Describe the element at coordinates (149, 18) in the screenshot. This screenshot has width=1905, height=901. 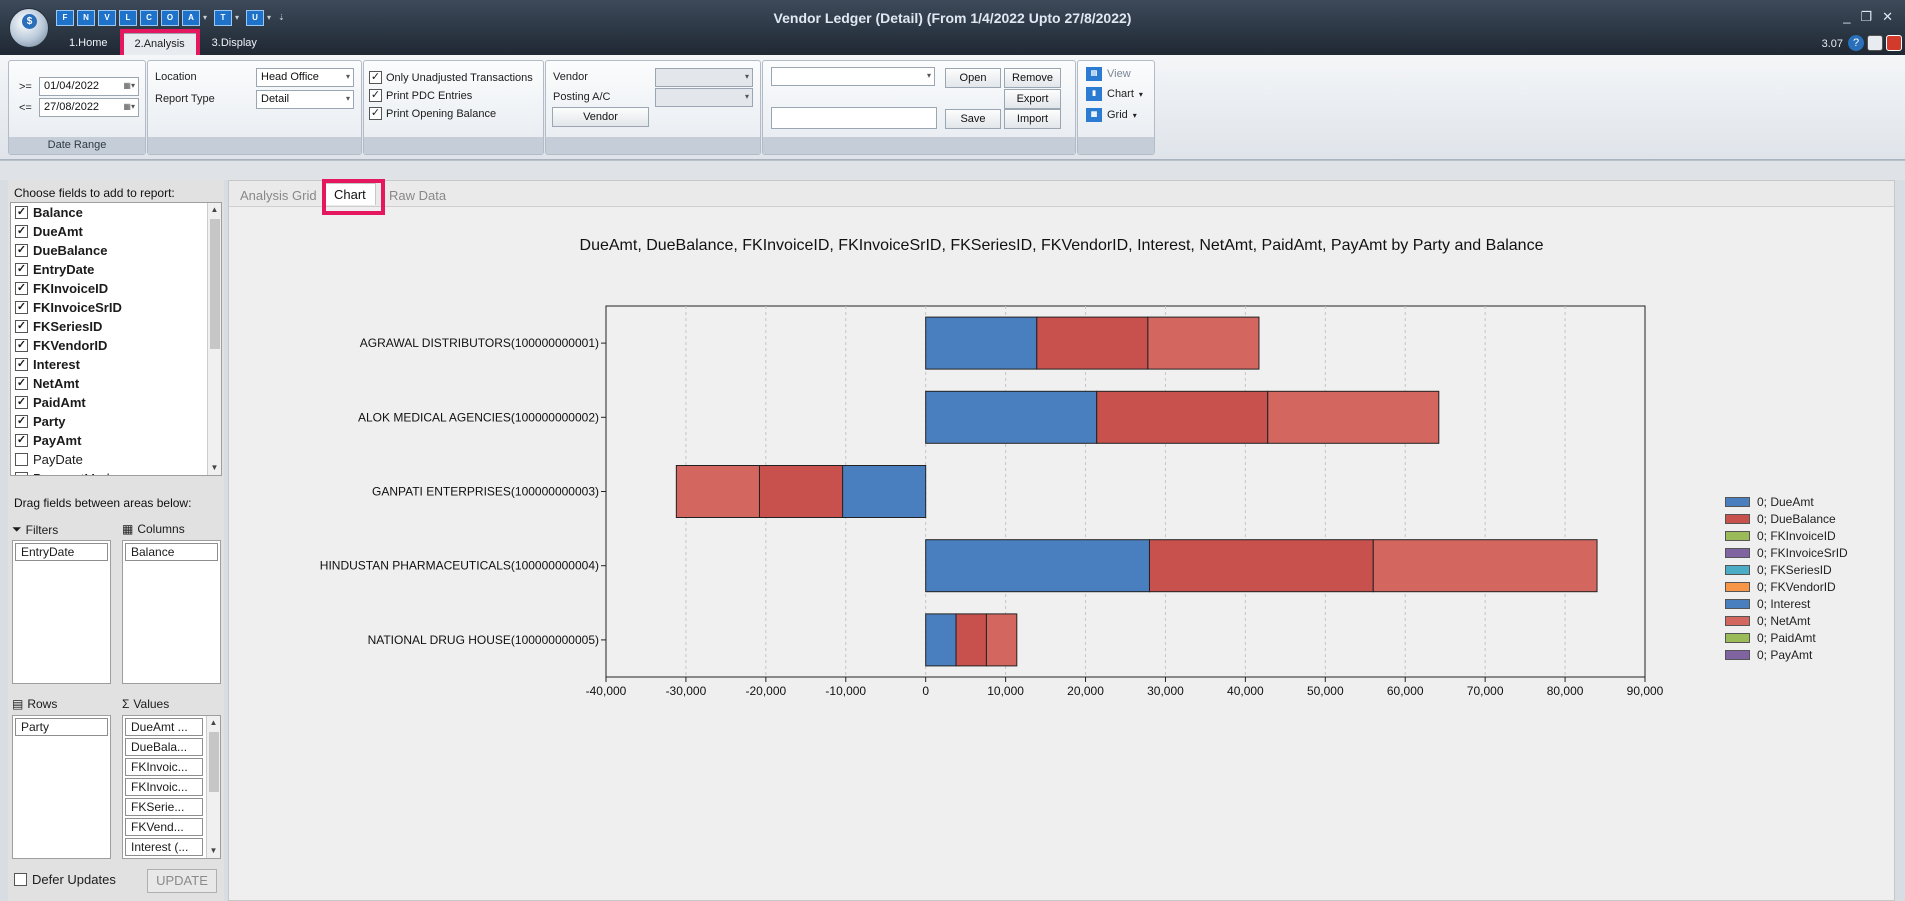
I see `qat-button-c: C` at that location.